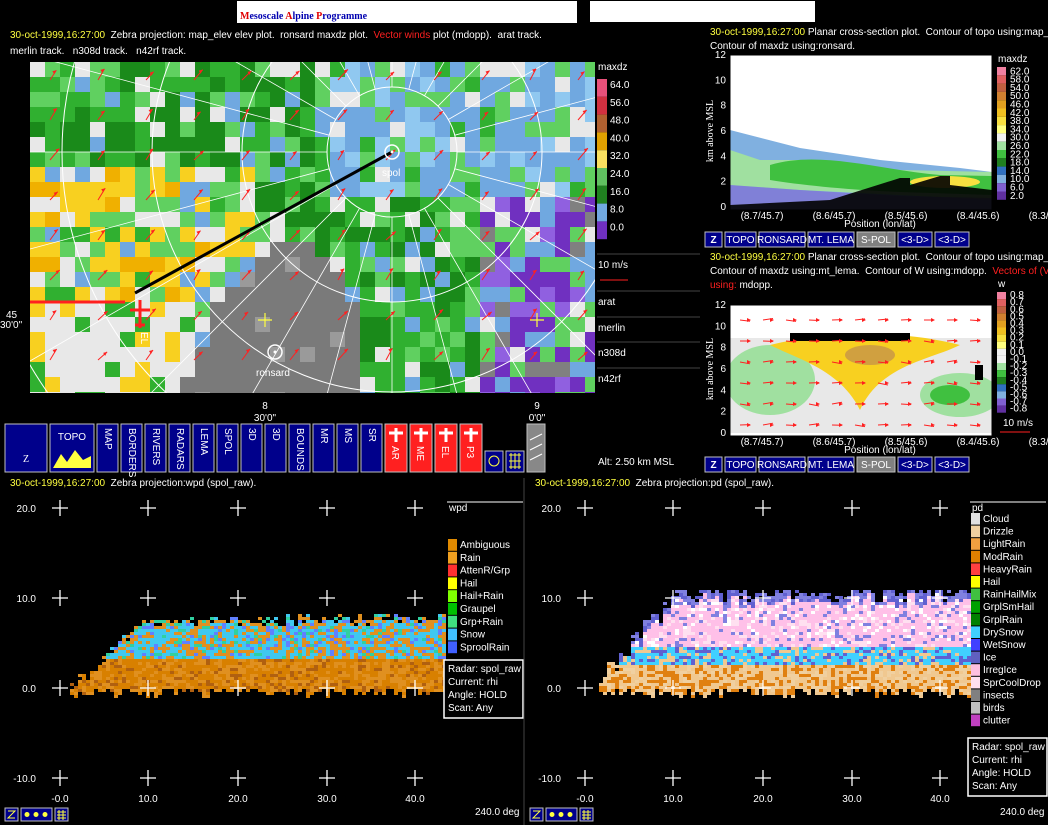  I want to click on button-label: ME, so click(419, 453).